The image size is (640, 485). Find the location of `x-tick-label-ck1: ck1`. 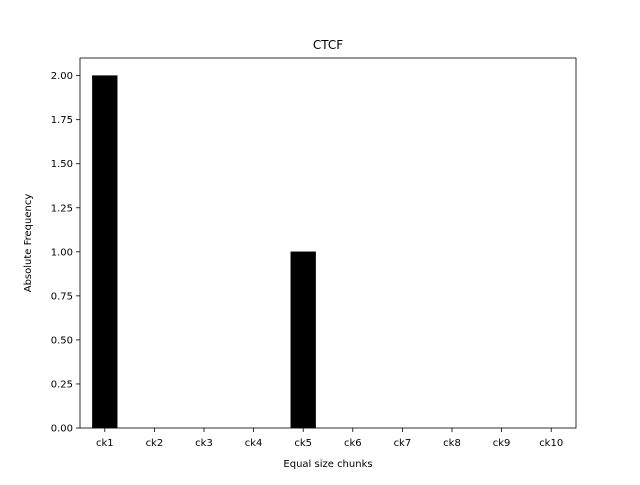

x-tick-label-ck1: ck1 is located at coordinates (105, 443).